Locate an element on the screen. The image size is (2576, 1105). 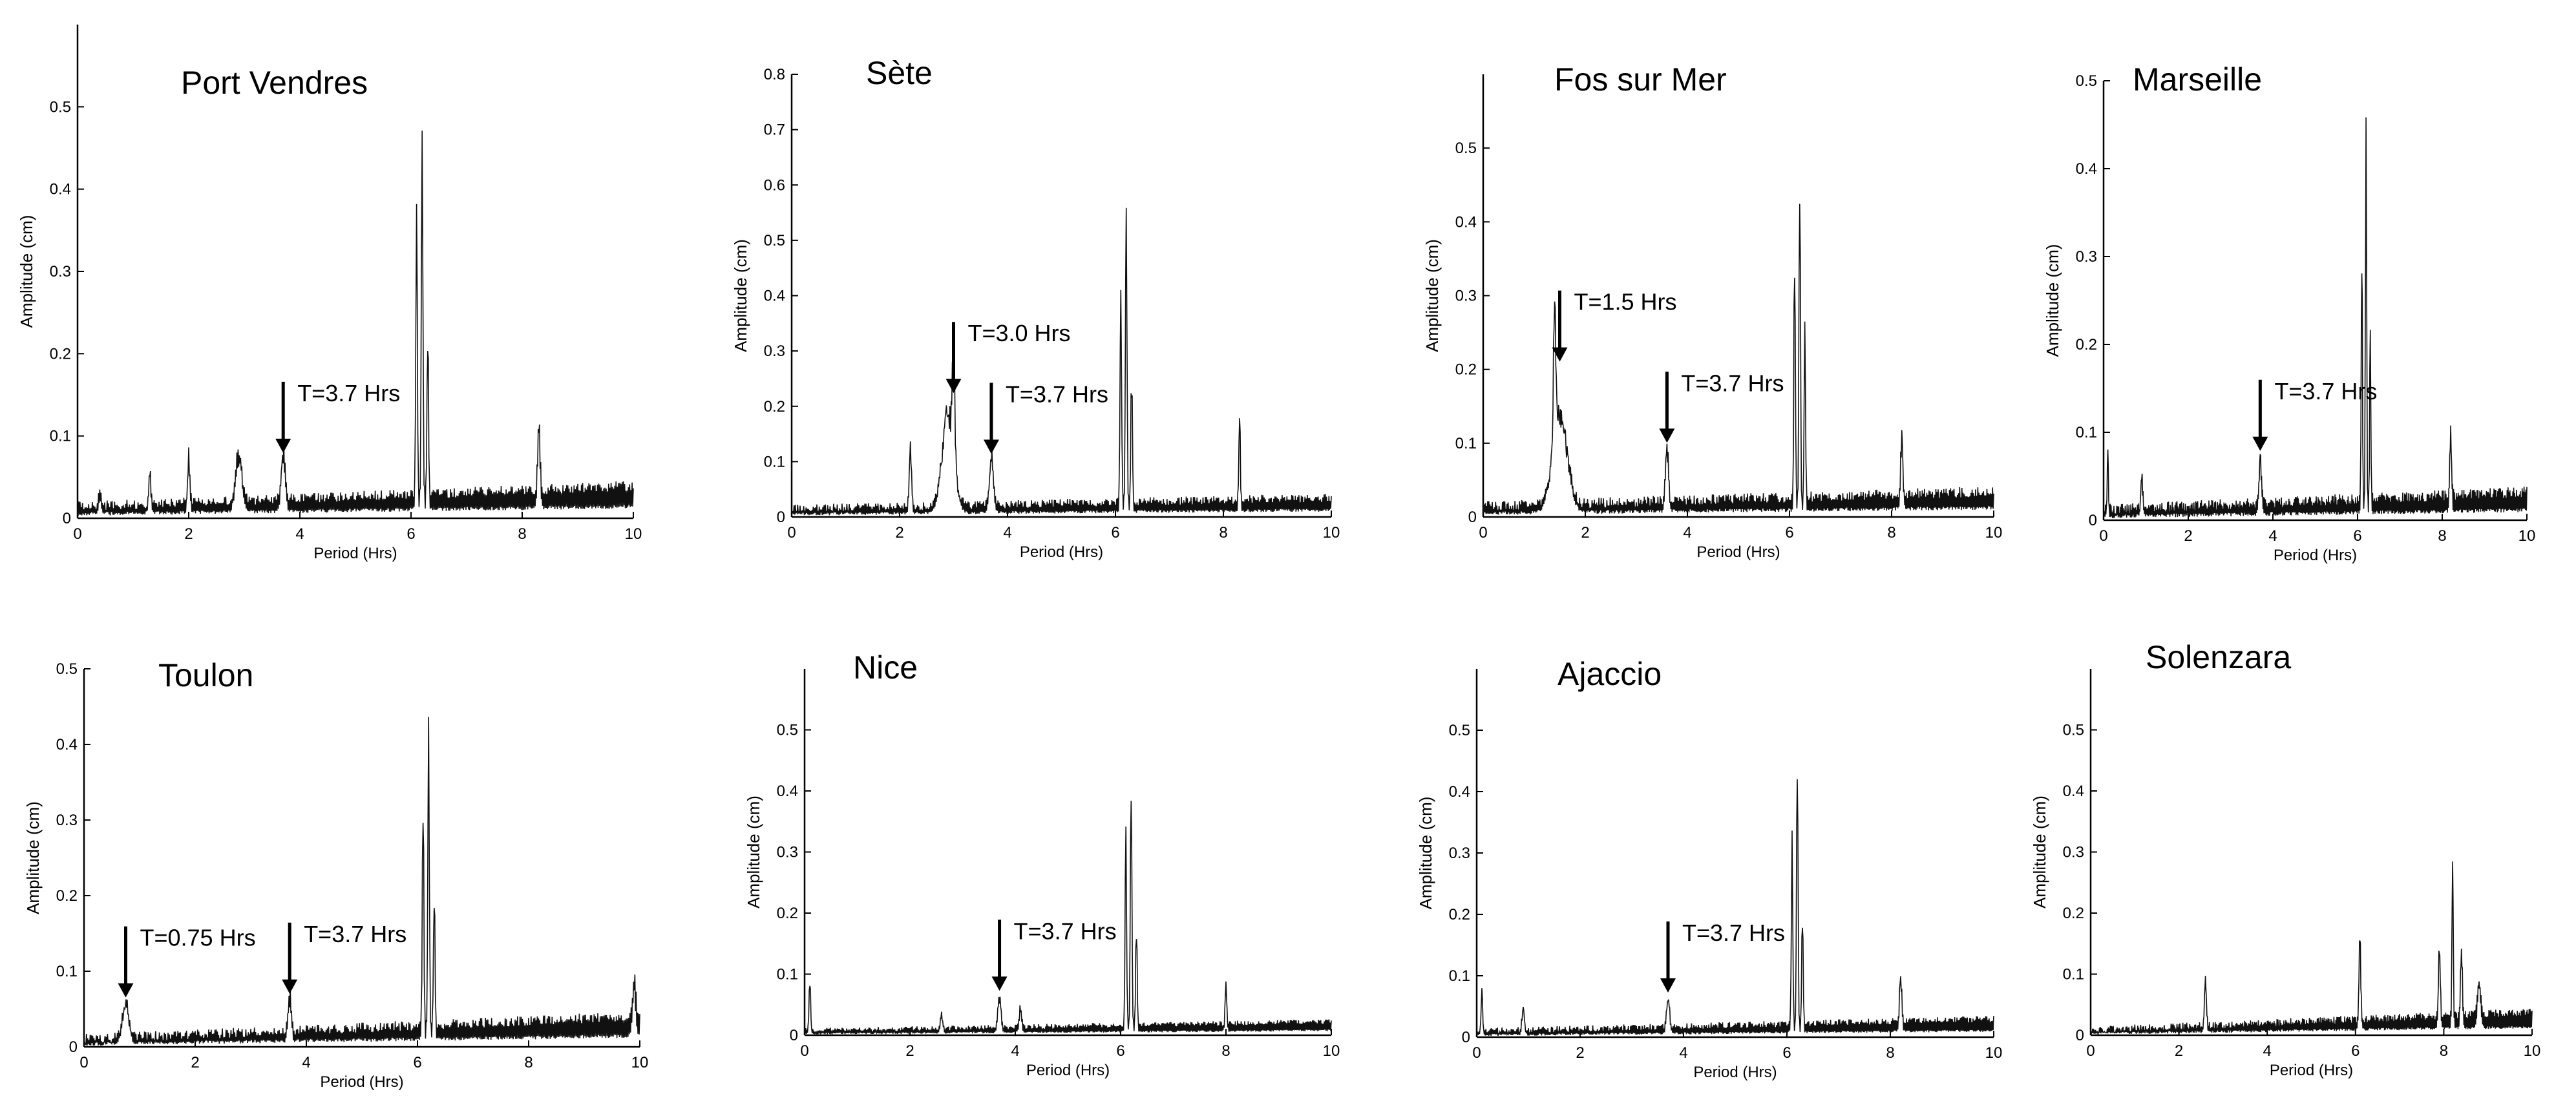
annotation-label: T=1.5 Hrs is located at coordinates (1625, 302).